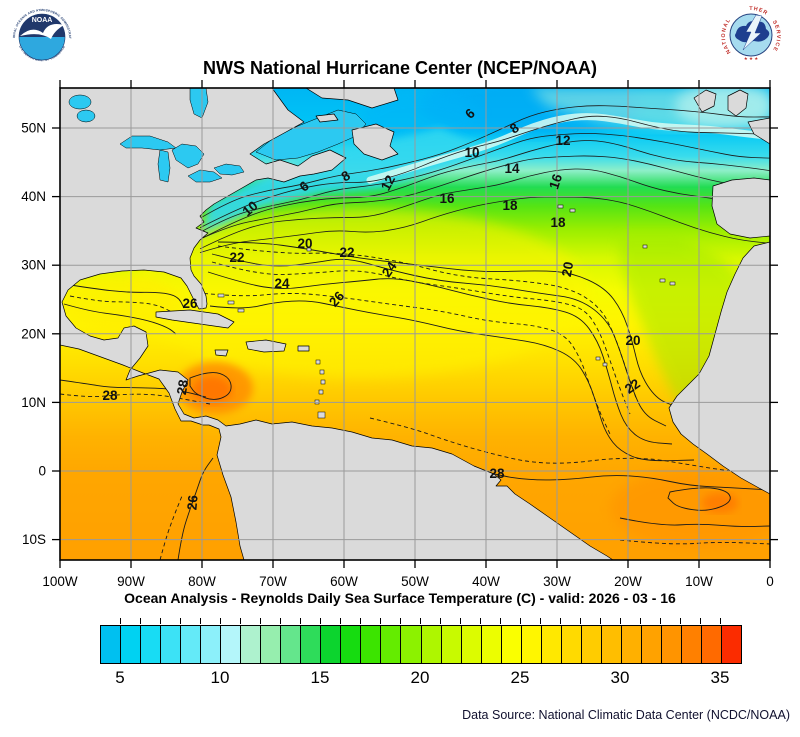  Describe the element at coordinates (320, 677) in the screenshot. I see `colorbar-tick-label: 15` at that location.